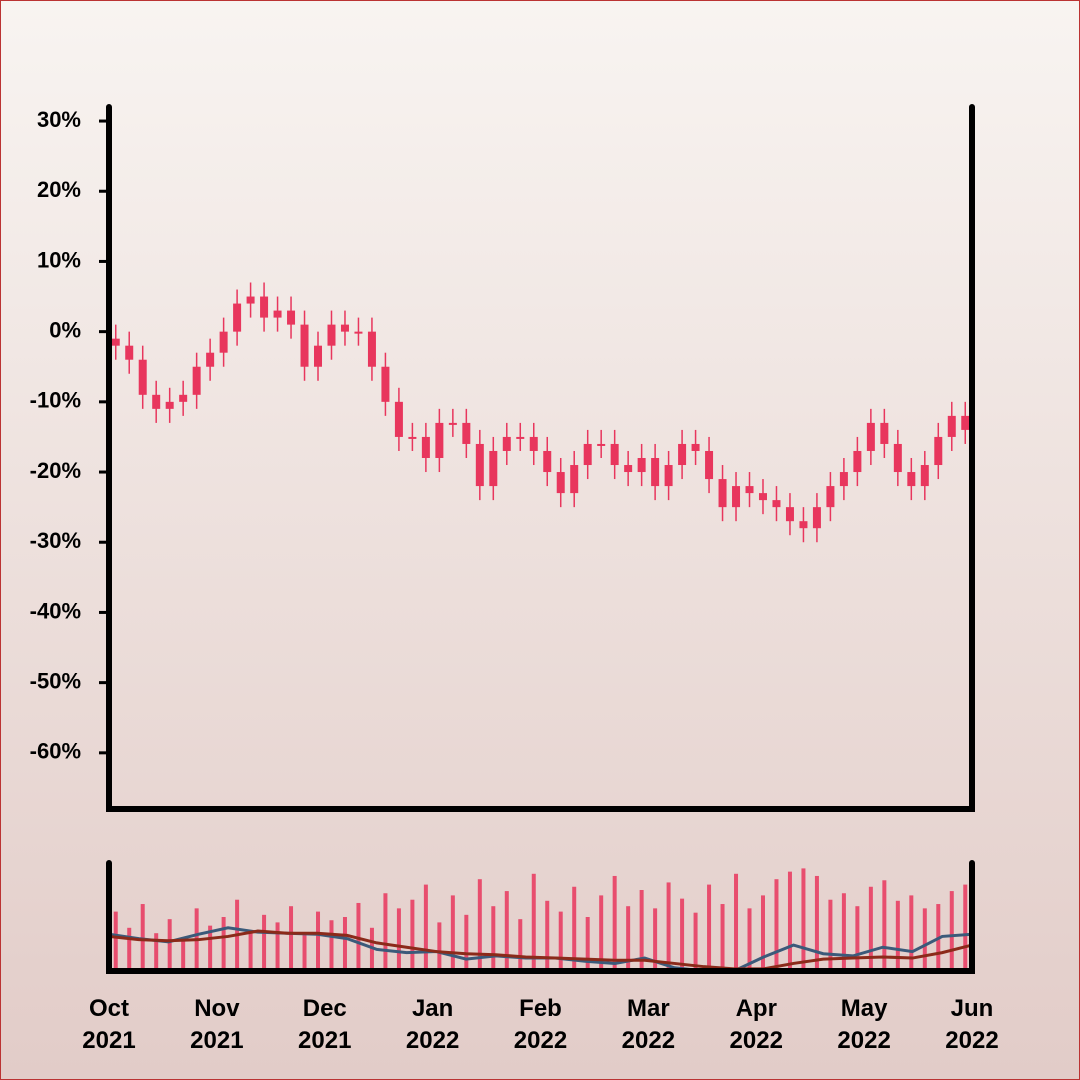 The image size is (1080, 1080). What do you see at coordinates (59, 189) in the screenshot?
I see `y-tick-label: 20%` at bounding box center [59, 189].